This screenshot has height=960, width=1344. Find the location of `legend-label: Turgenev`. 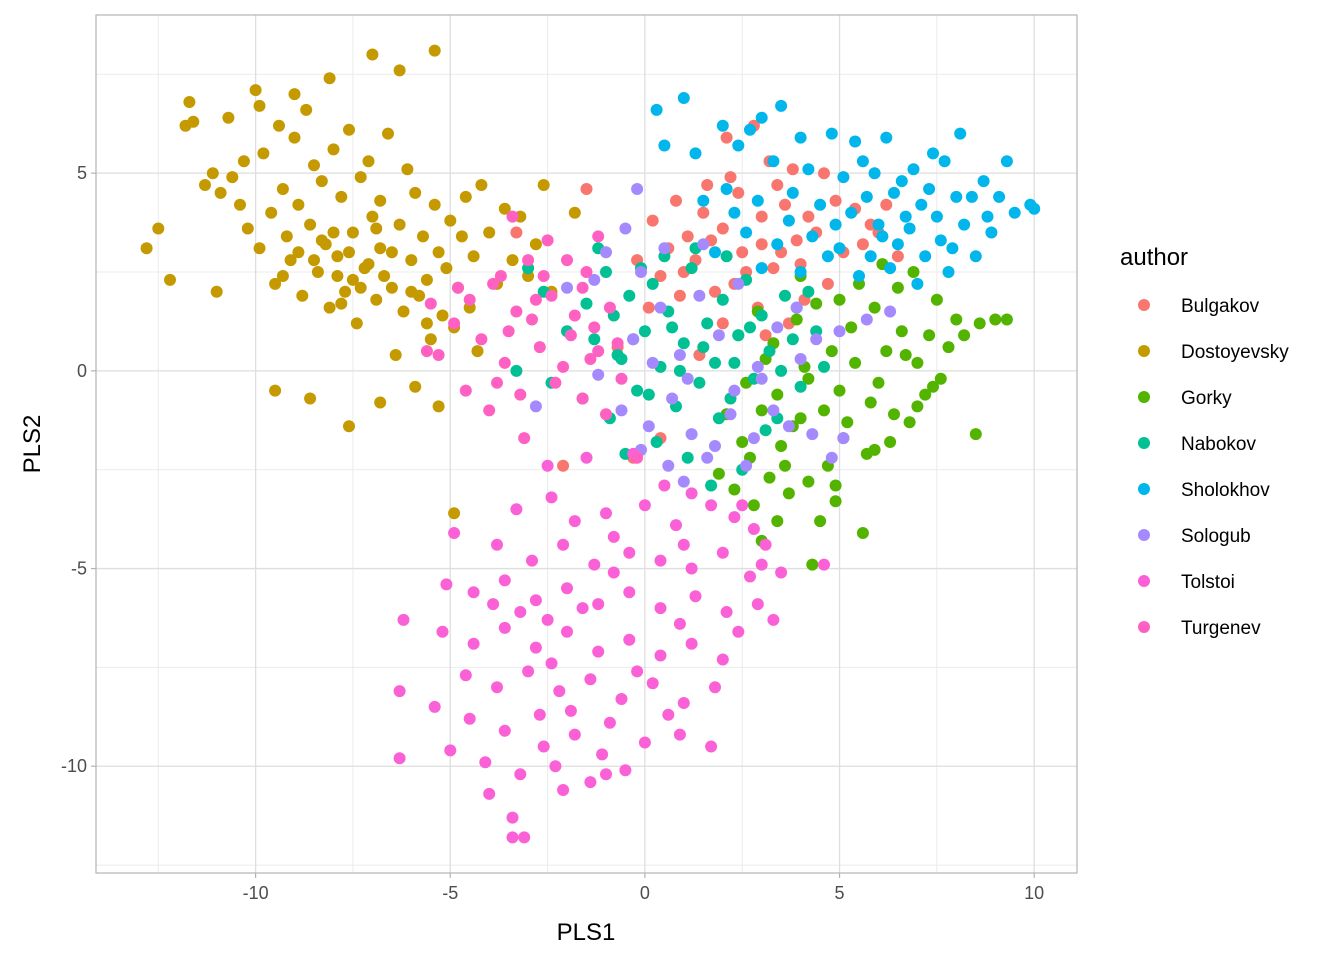

legend-label: Turgenev is located at coordinates (1221, 628).